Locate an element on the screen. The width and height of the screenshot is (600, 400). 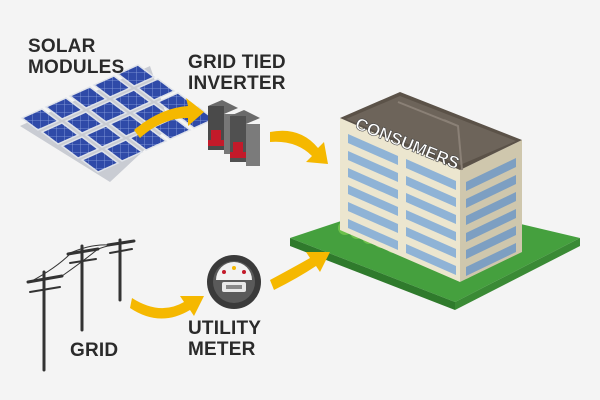
meter-label-line2: METER is located at coordinates (222, 349).